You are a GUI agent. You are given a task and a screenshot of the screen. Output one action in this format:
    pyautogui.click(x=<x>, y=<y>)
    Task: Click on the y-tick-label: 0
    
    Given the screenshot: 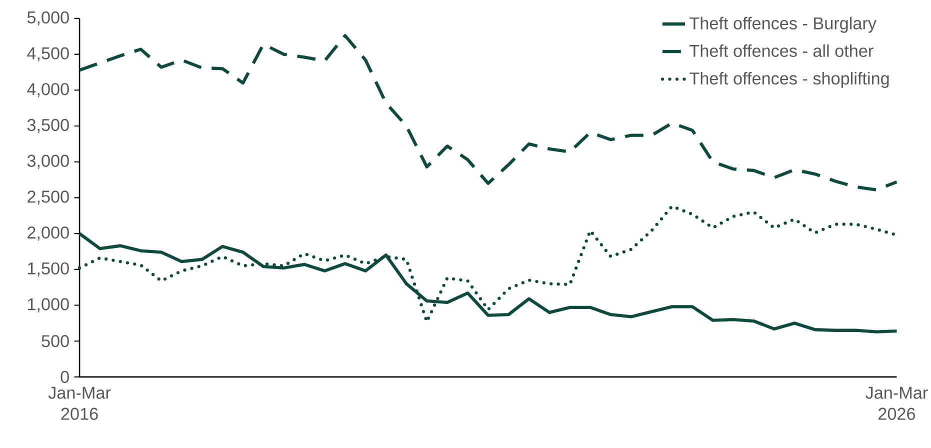 What is the action you would take?
    pyautogui.click(x=64, y=376)
    